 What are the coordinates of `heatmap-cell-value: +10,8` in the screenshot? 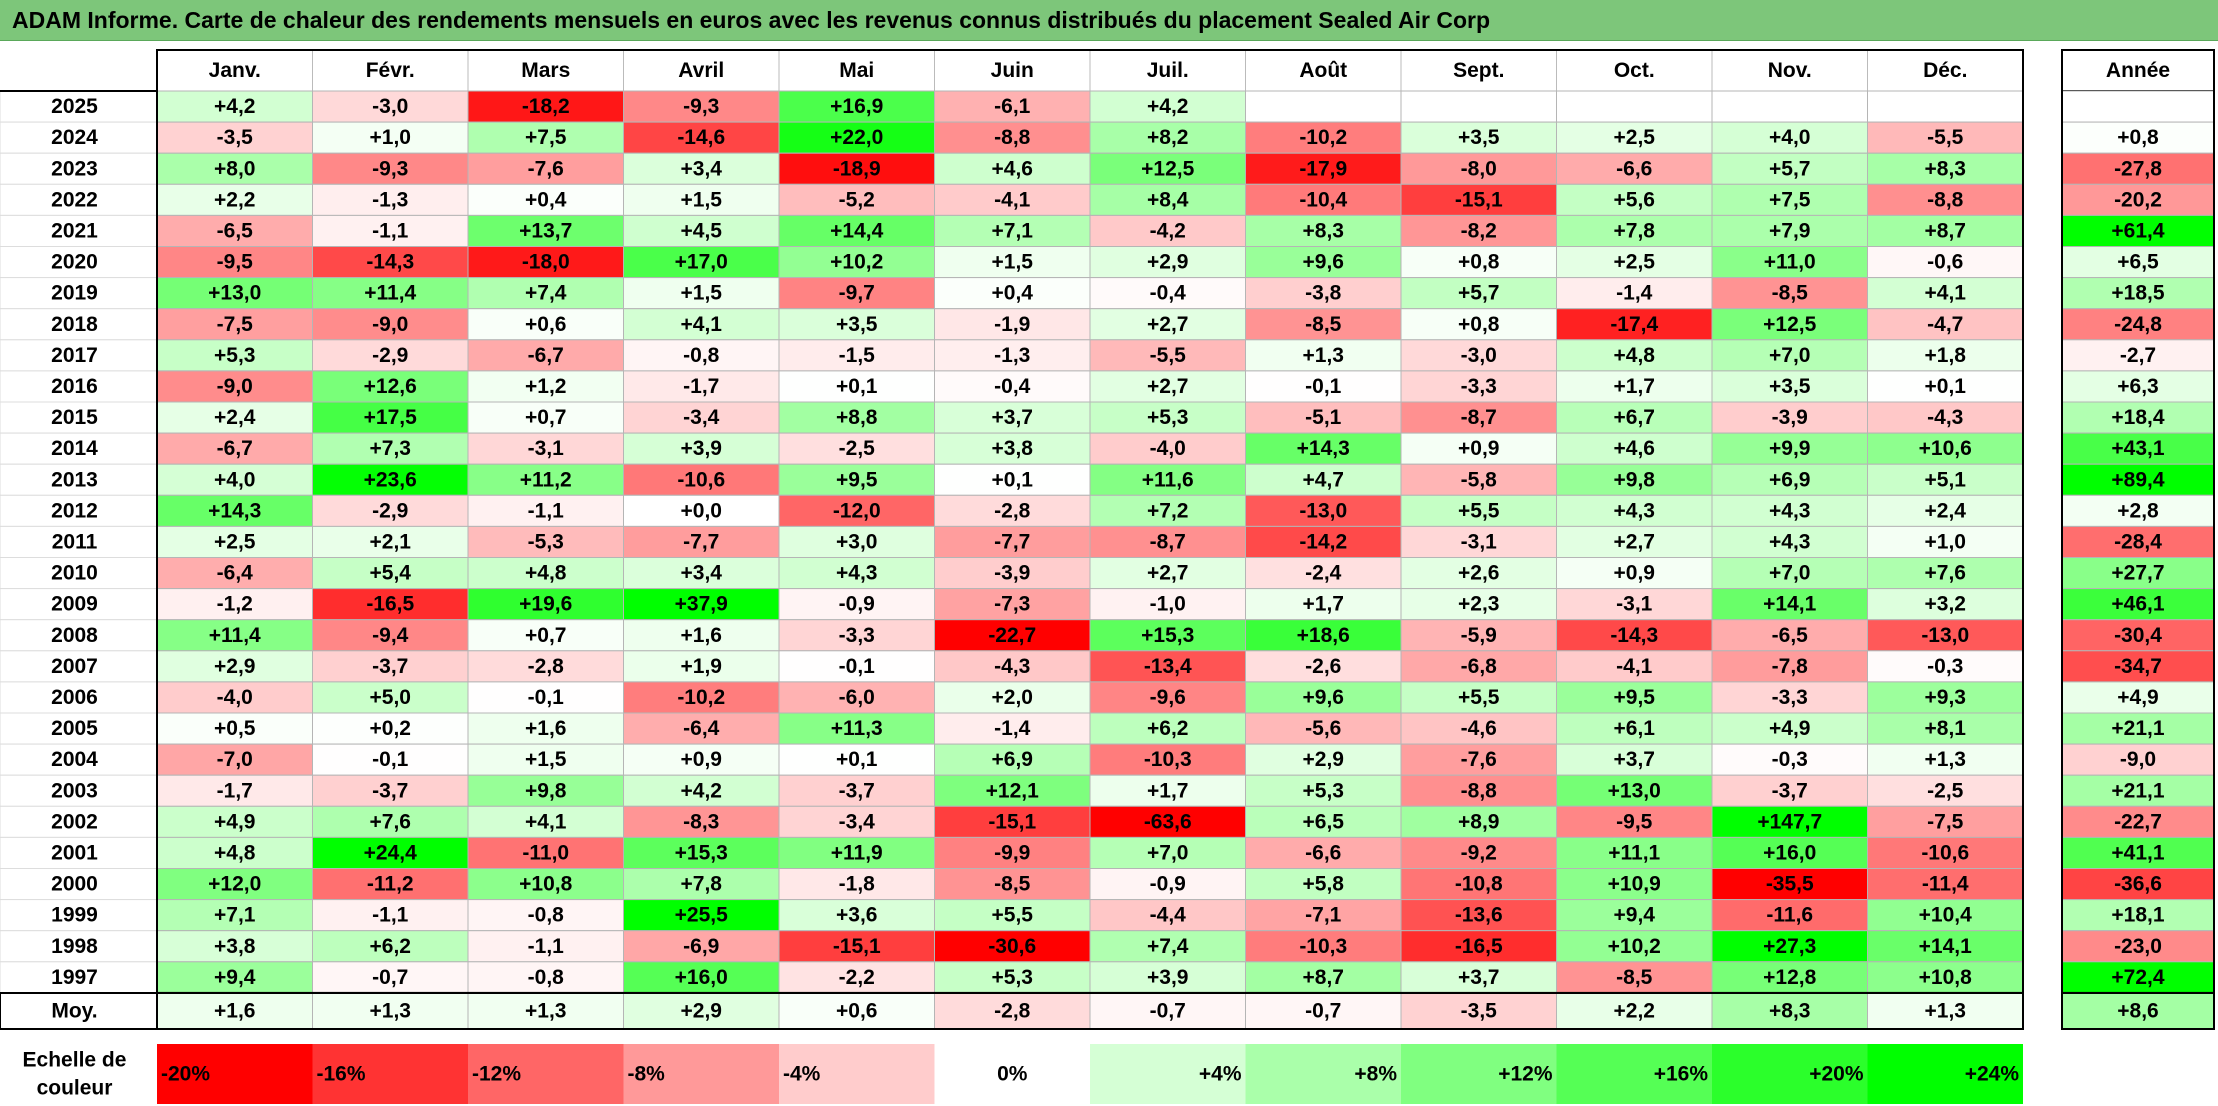 It's located at (1945, 977).